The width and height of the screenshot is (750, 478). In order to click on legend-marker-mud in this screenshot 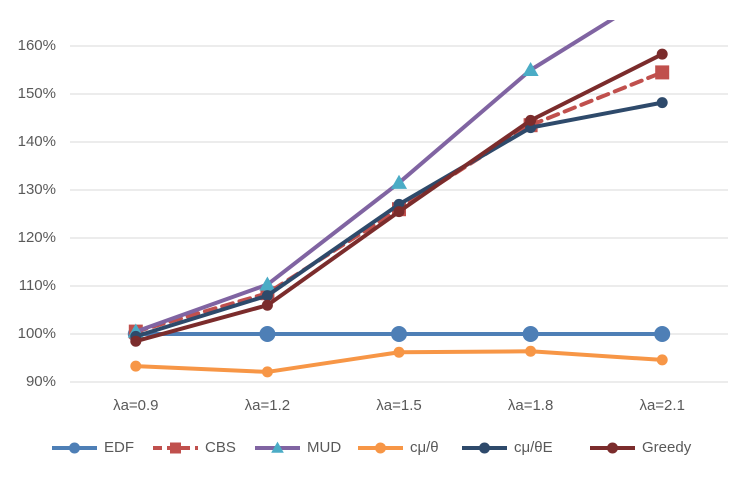, I will do `click(277, 447)`.